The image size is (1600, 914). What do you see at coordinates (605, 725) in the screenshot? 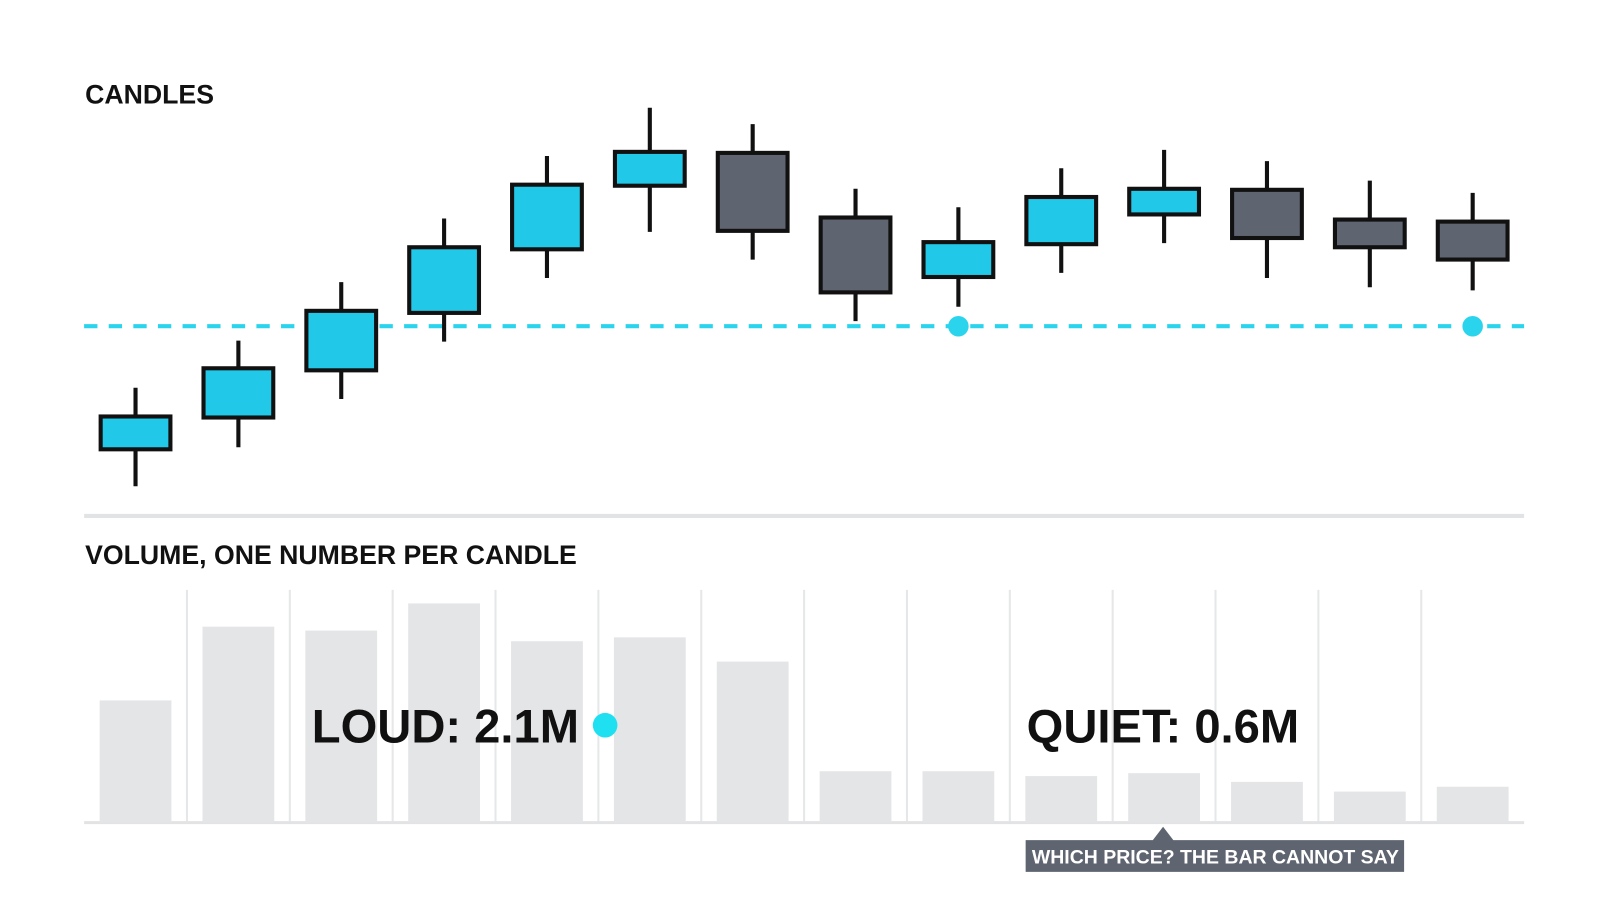
I see `loud-dot` at bounding box center [605, 725].